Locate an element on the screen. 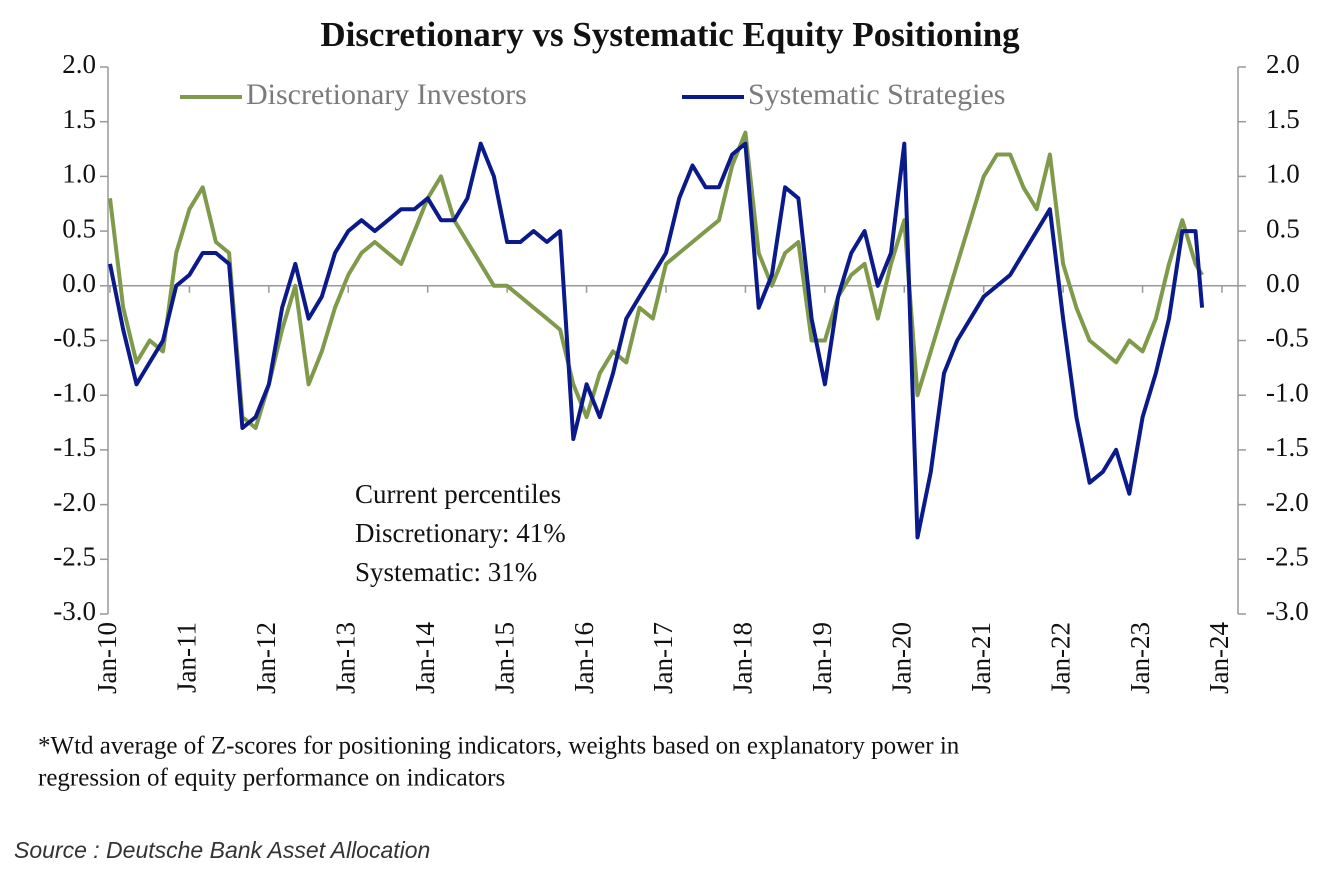 This screenshot has width=1324, height=880. x-tick-label: Jan-13 is located at coordinates (345, 658).